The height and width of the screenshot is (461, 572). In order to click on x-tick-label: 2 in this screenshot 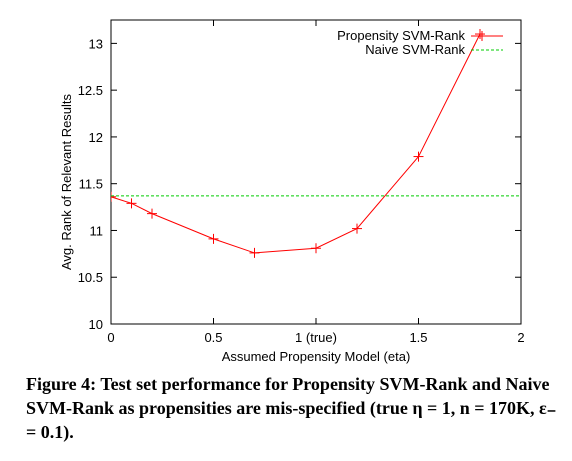, I will do `click(520, 337)`.